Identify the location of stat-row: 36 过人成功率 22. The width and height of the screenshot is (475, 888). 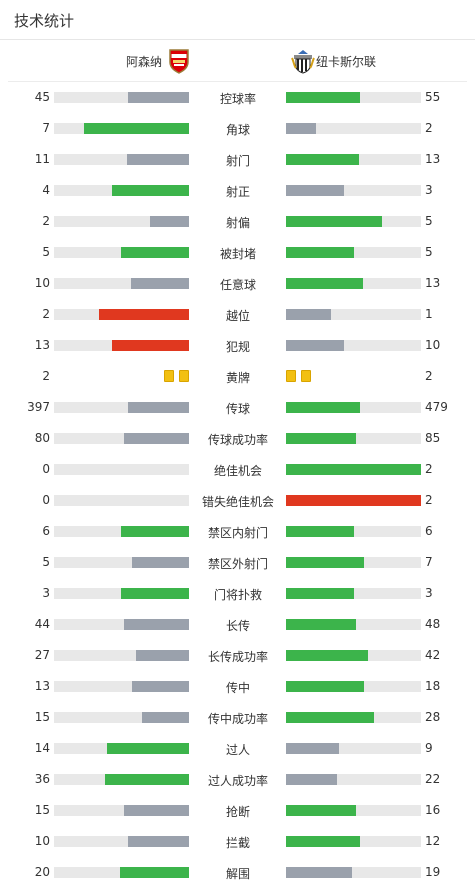
(237, 779).